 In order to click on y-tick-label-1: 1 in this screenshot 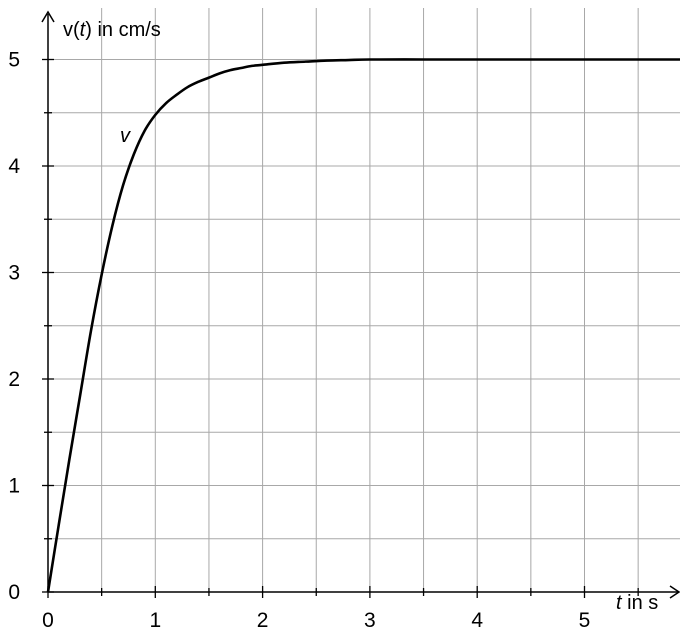, I will do `click(14, 486)`.